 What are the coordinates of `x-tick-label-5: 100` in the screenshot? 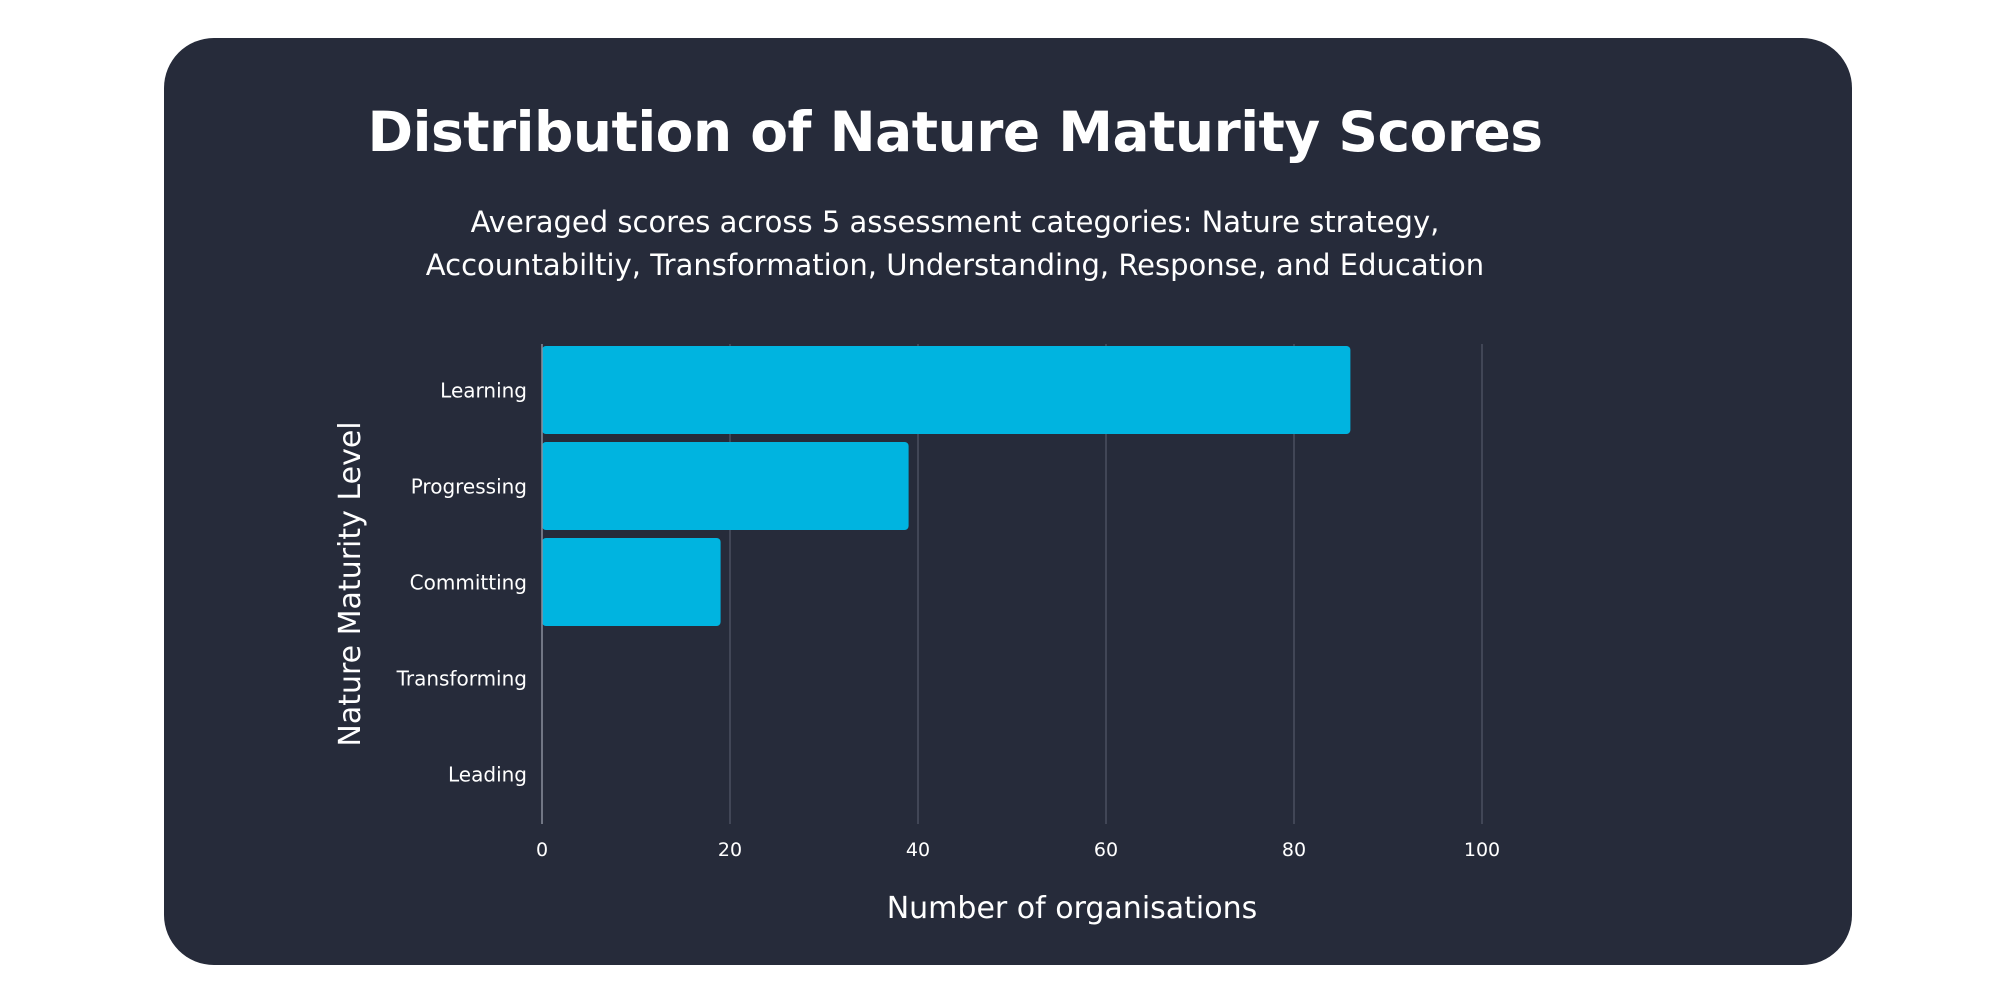 It's located at (1482, 850).